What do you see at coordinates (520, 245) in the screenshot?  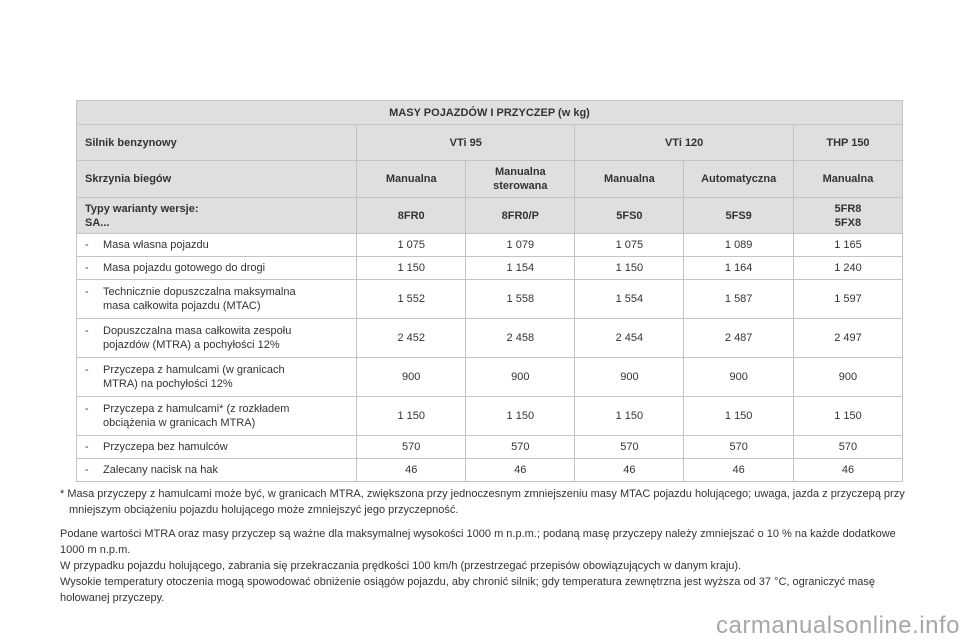 I see `value-cell: 1 079` at bounding box center [520, 245].